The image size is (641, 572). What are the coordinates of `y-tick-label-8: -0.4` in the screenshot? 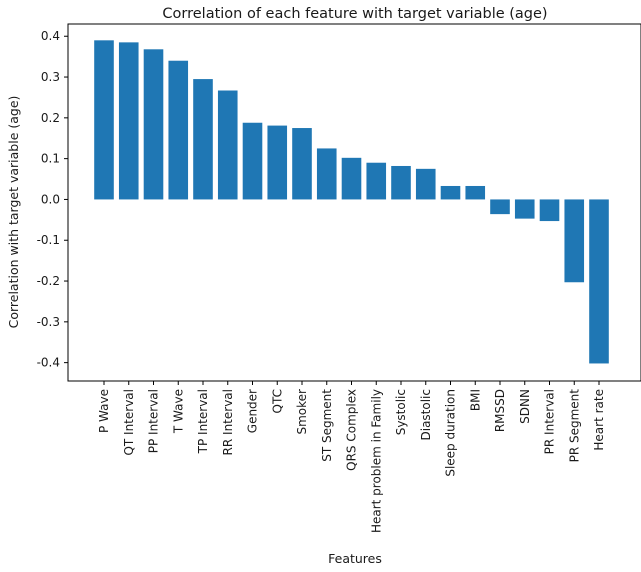 It's located at (48, 363).